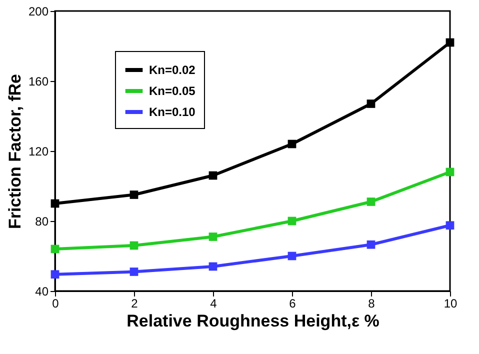 This screenshot has height=354, width=479. What do you see at coordinates (134, 303) in the screenshot?
I see `x-tick-label: 2` at bounding box center [134, 303].